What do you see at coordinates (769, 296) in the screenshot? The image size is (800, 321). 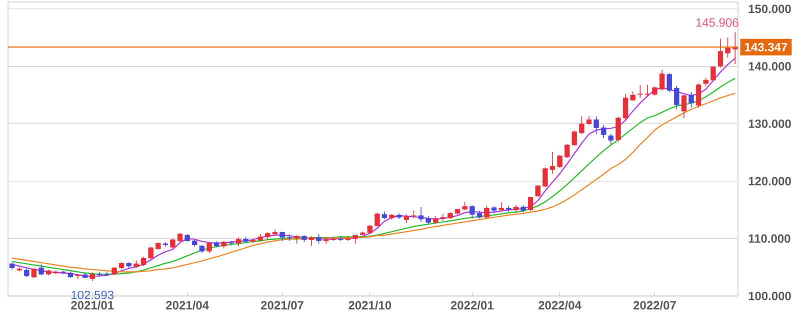 I see `y-tick-label: 100.000` at bounding box center [769, 296].